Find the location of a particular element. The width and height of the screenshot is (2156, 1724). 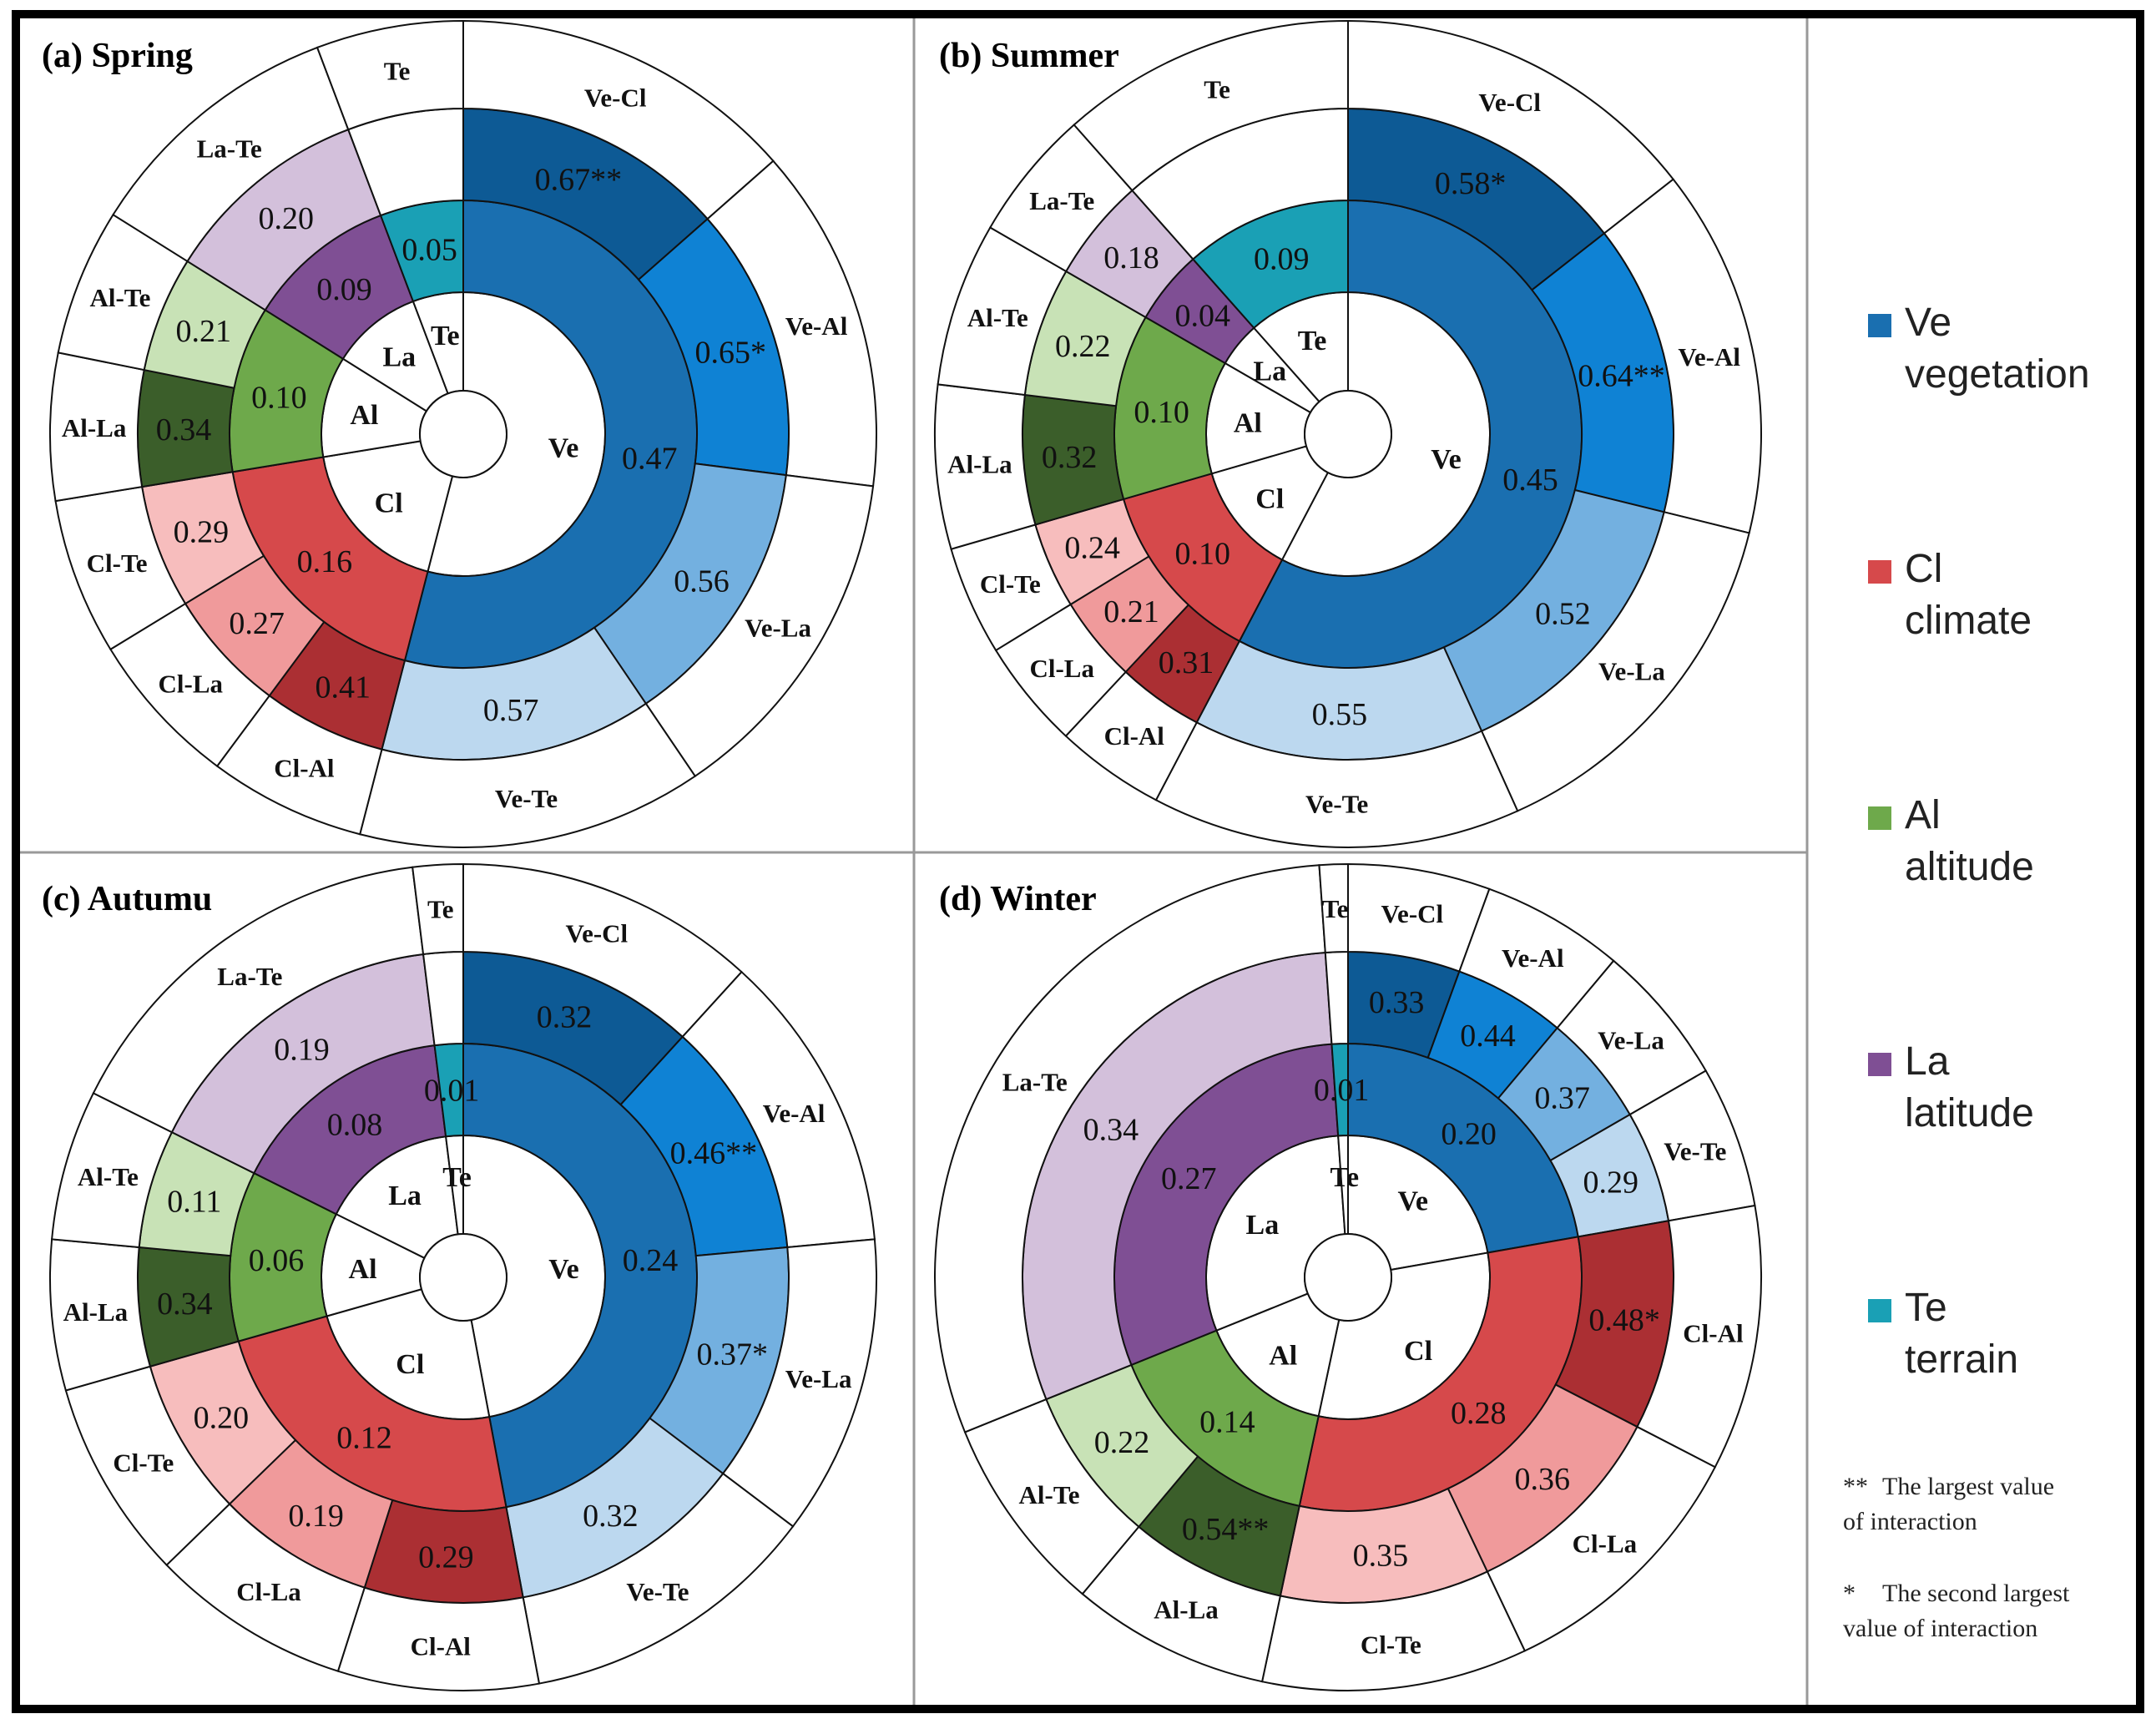

interaction-value: 0.37 is located at coordinates (1562, 1098).